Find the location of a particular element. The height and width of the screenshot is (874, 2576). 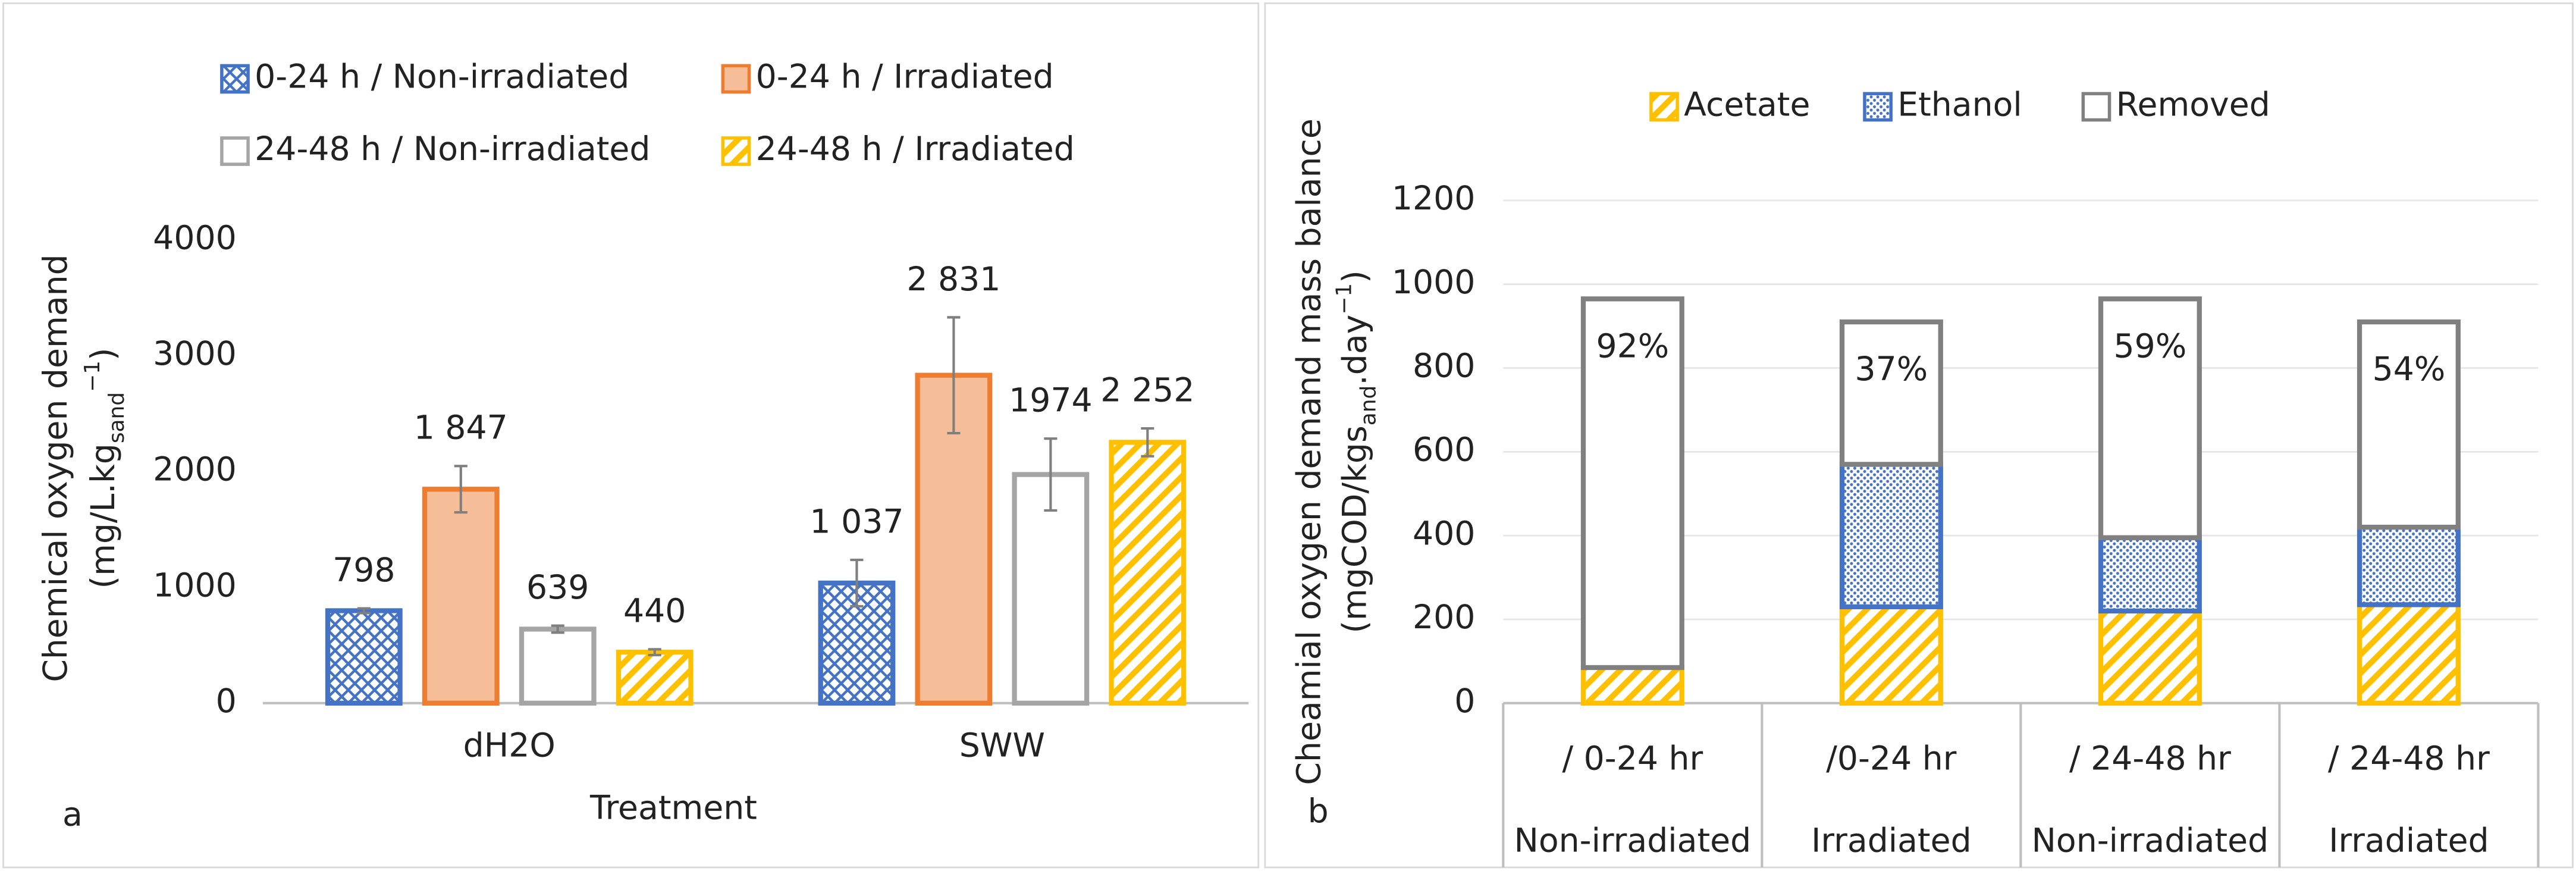

y-tick-label: 800 is located at coordinates (1444, 367).